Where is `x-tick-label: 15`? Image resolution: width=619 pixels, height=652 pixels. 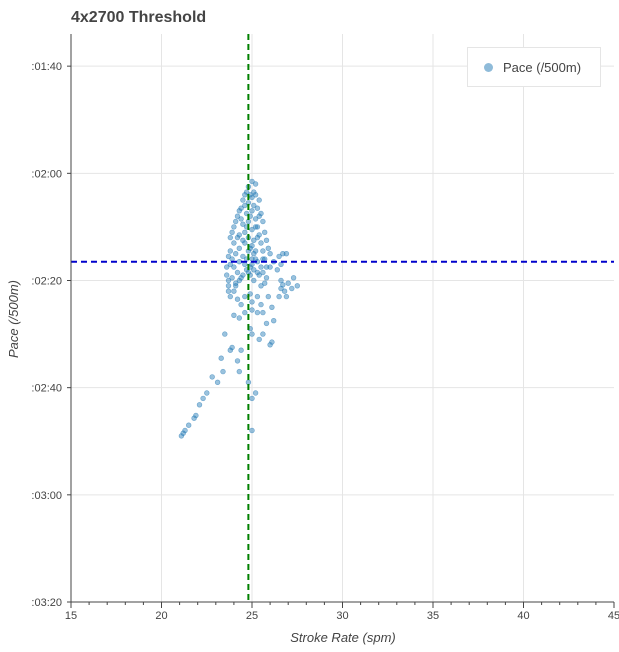 x-tick-label: 15 is located at coordinates (71, 616).